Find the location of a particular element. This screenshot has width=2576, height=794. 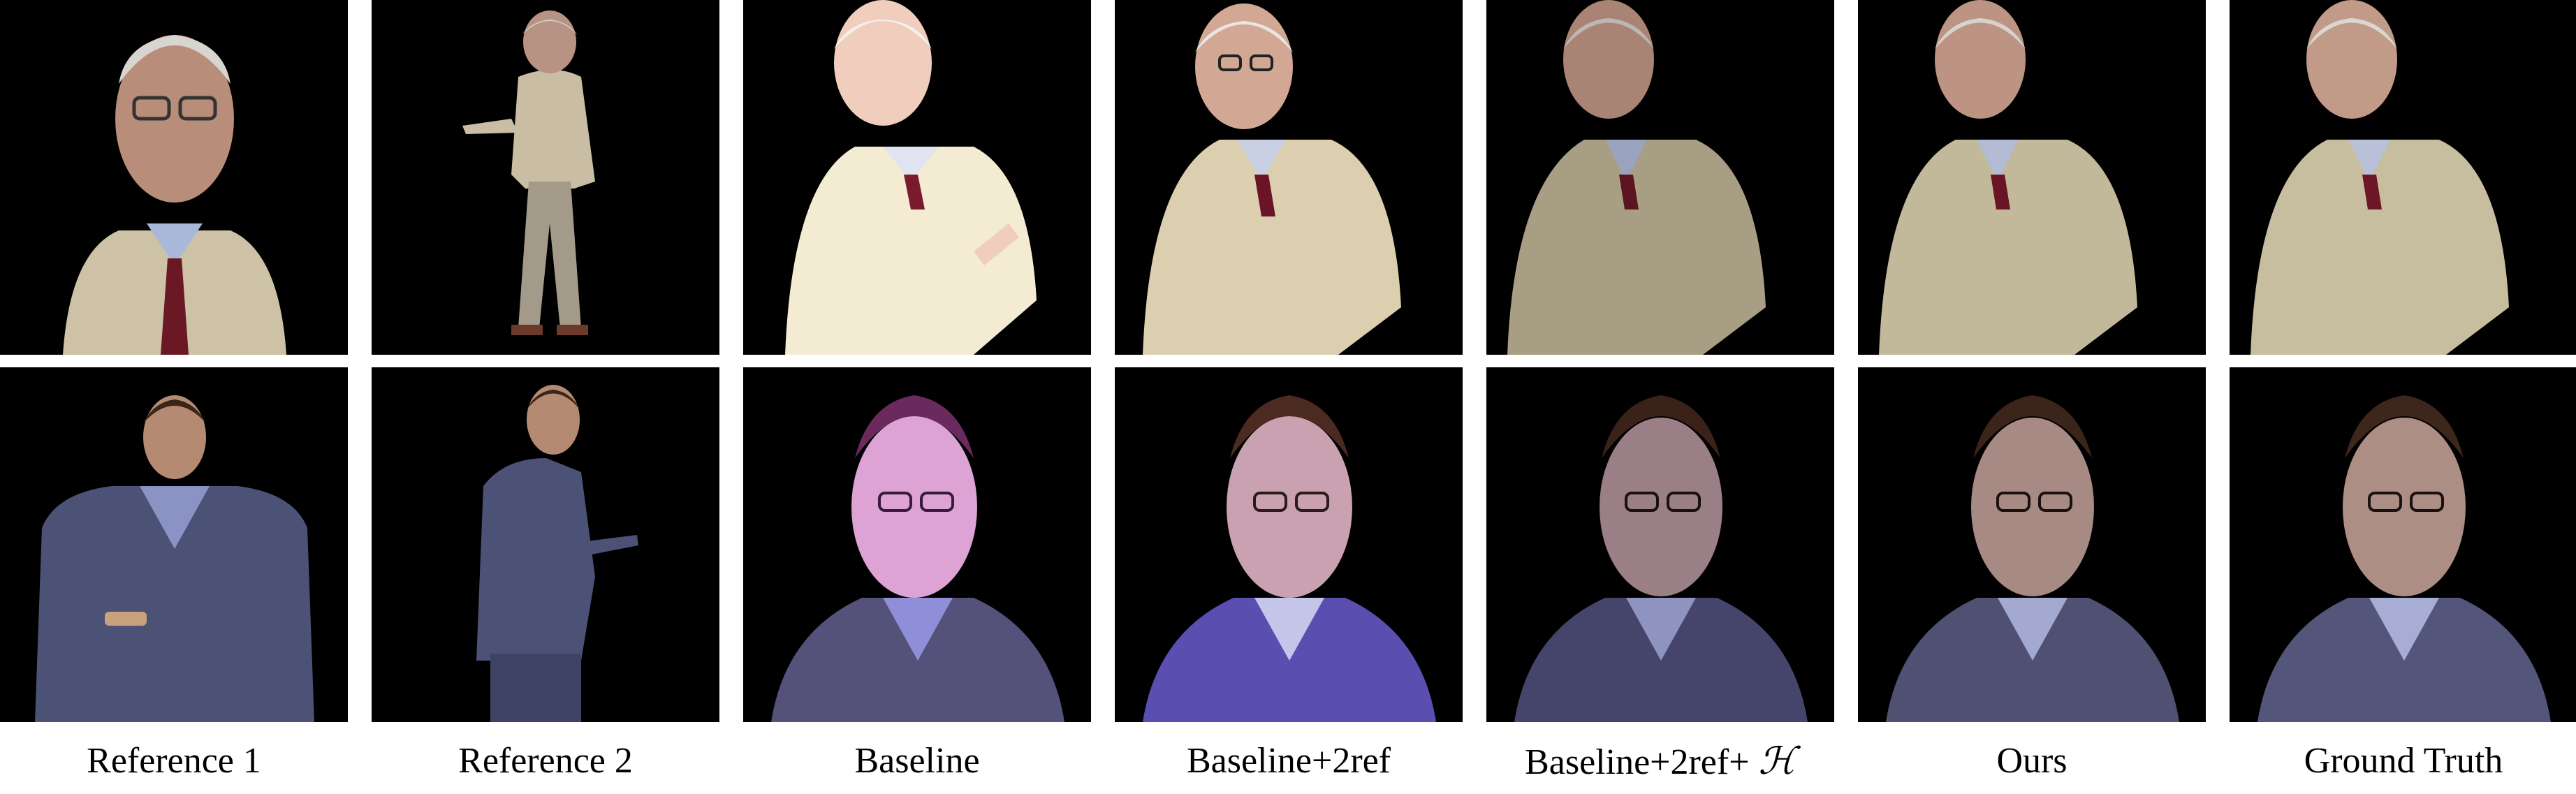

caption-baseline-text: Baseline is located at coordinates (917, 761).